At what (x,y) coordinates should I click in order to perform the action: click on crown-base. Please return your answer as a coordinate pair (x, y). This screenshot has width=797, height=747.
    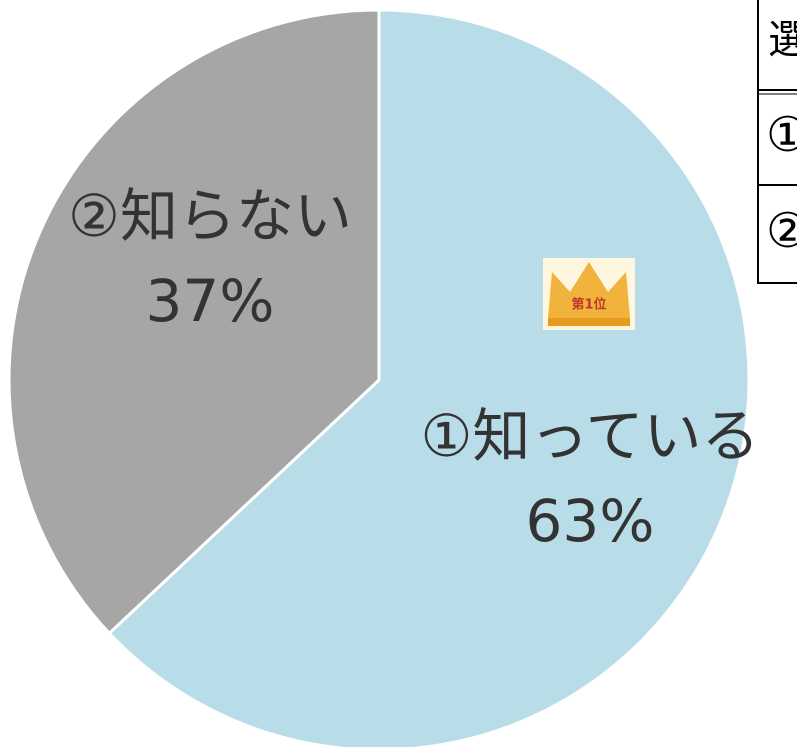
    Looking at the image, I should click on (589, 322).